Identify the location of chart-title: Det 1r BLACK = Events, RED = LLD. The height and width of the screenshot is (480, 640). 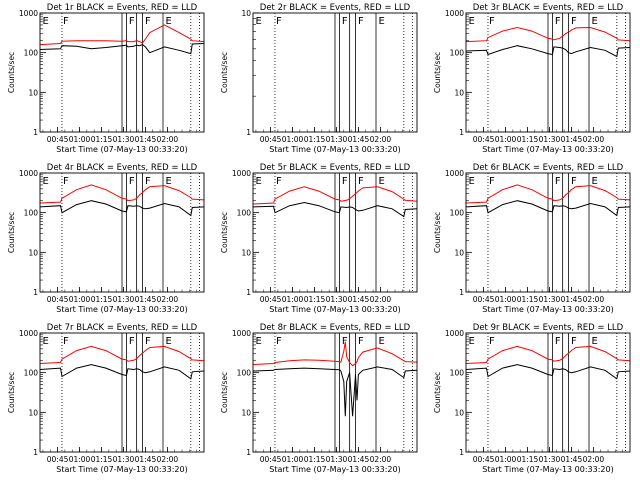
(122, 8).